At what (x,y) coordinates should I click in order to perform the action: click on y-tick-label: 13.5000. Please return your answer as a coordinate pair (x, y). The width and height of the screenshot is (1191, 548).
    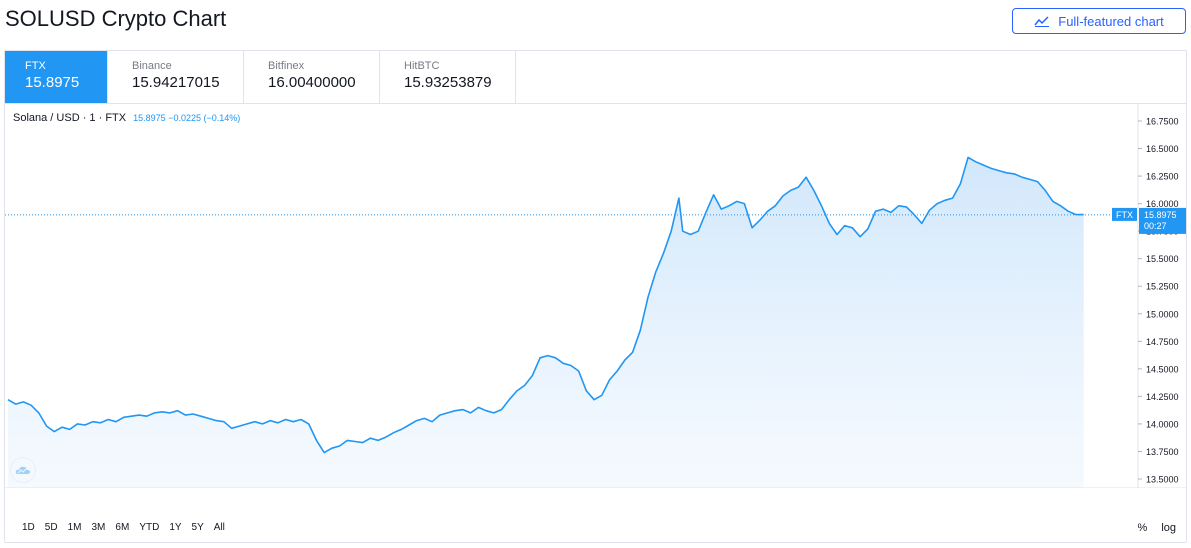
    Looking at the image, I should click on (1162, 480).